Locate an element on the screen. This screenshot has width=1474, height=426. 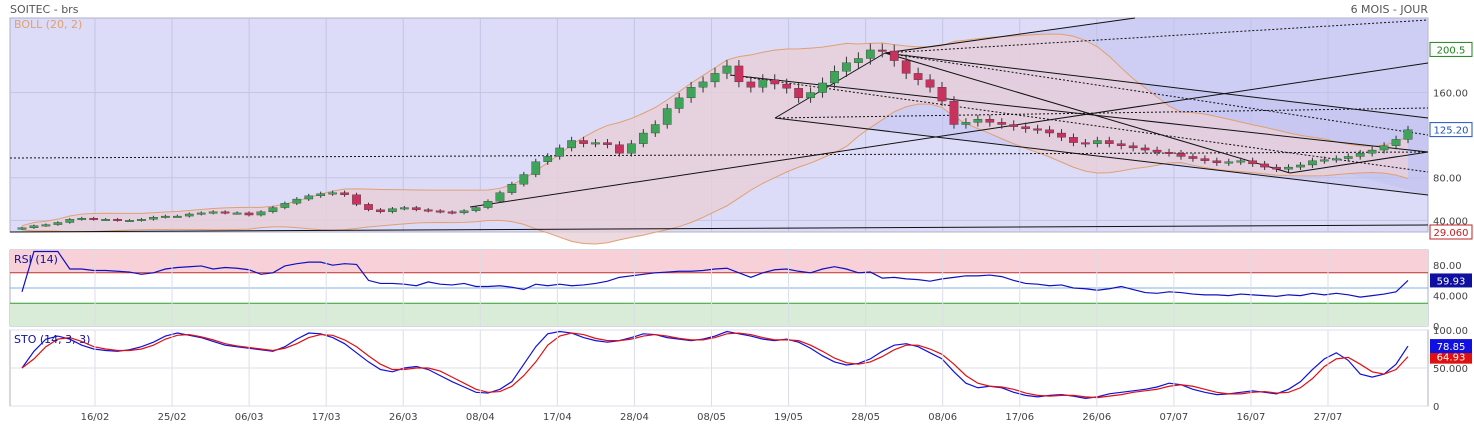
x-tick-label: 27/07 is located at coordinates (1328, 417).